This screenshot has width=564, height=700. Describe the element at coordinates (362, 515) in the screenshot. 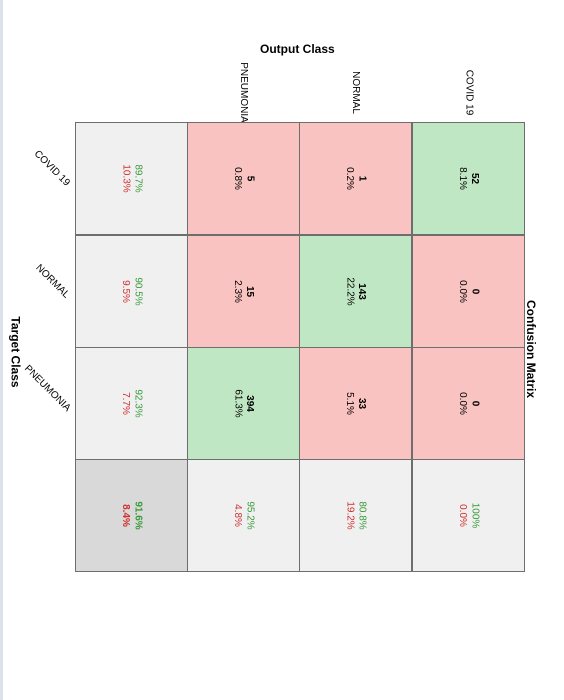

I see `summary-correct-percent: 80.8%` at that location.